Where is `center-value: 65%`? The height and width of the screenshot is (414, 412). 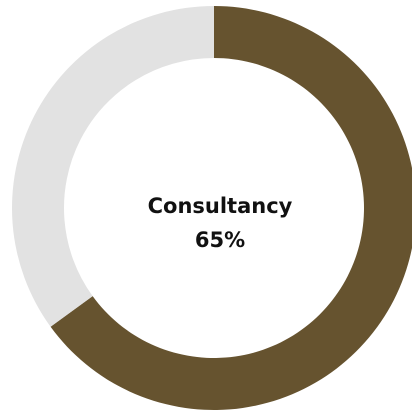 center-value: 65% is located at coordinates (220, 240).